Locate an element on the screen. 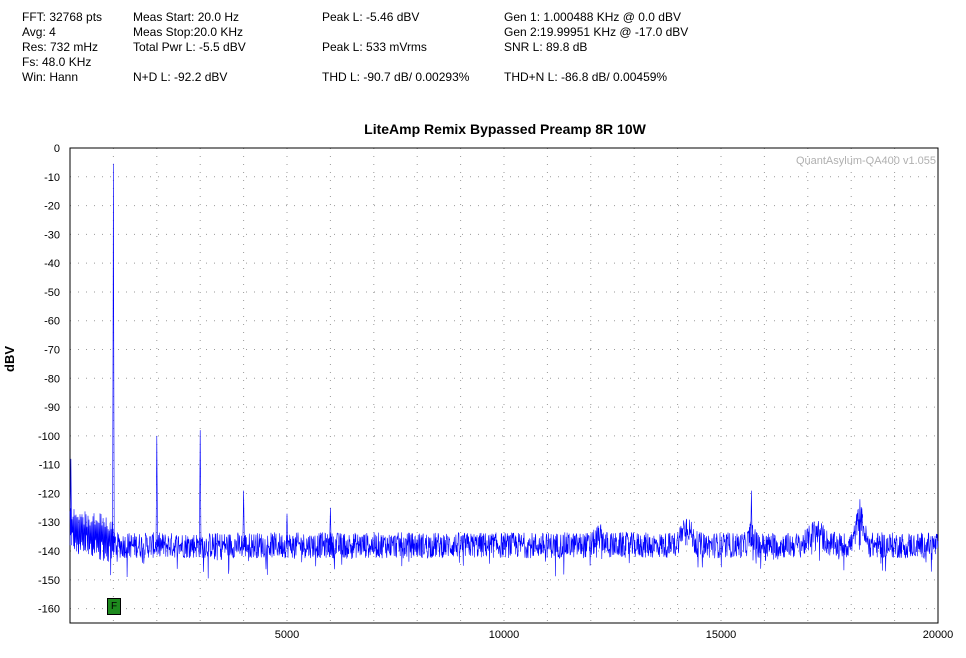  chart-title: LiteAmp Remix Bypassed Preamp 8R 10W is located at coordinates (505, 129).